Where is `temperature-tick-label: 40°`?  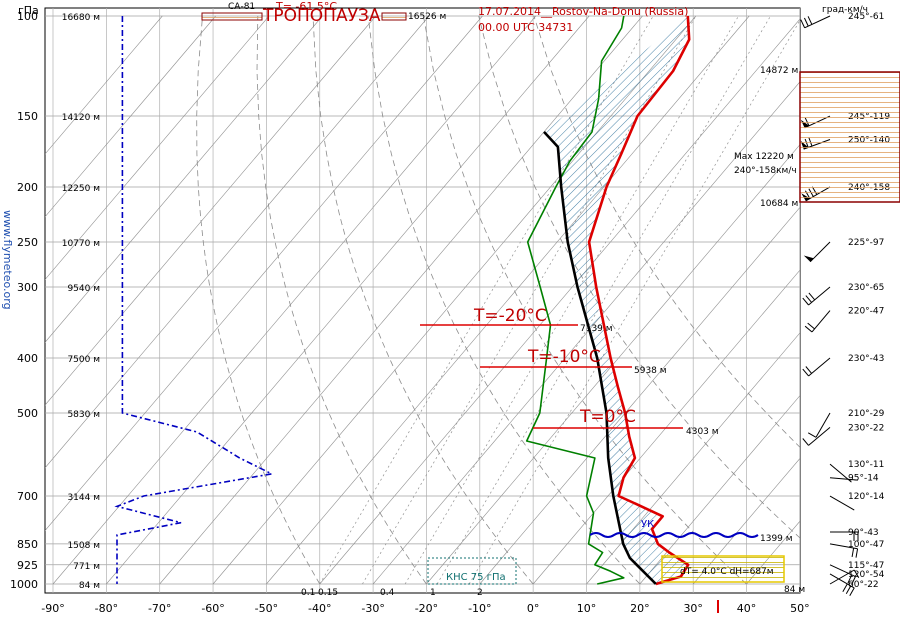 temperature-tick-label: 40° is located at coordinates (747, 608).